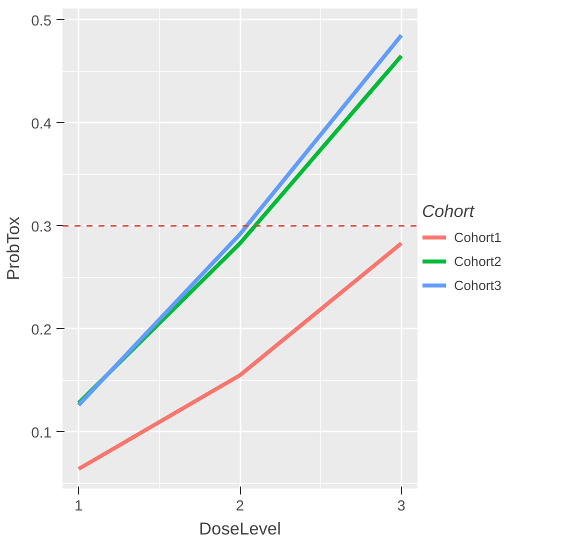  What do you see at coordinates (41, 227) in the screenshot?
I see `y-tick-label: 0.3` at bounding box center [41, 227].